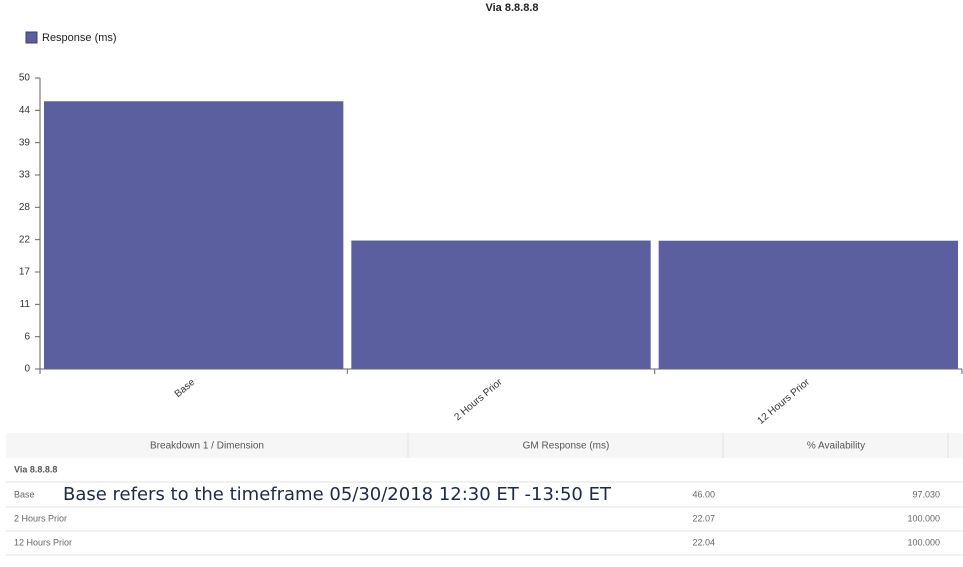 The width and height of the screenshot is (963, 567). I want to click on row-label: 12 Hours Prior, so click(43, 542).